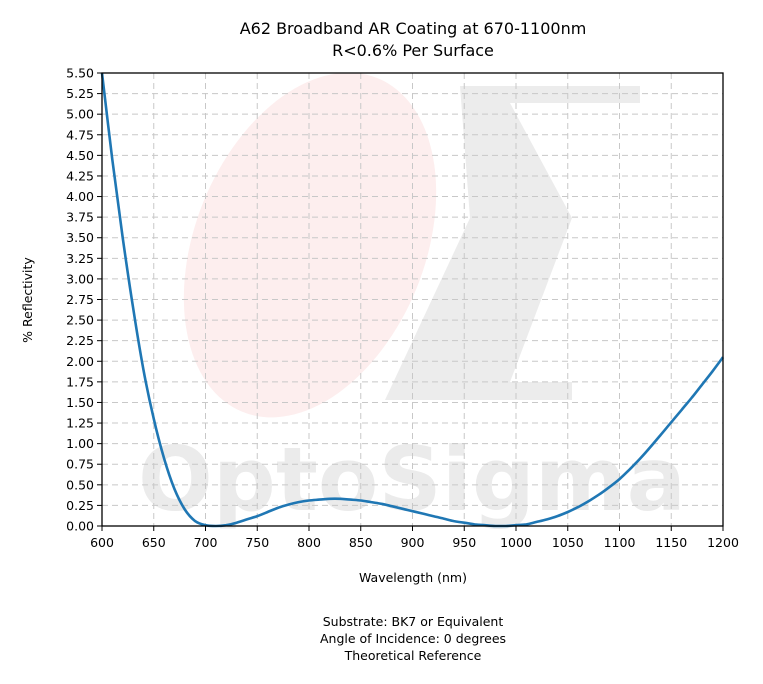 Image resolution: width=763 pixels, height=684 pixels. Describe the element at coordinates (27, 300) in the screenshot. I see `y-axis-label: % Reflectivity` at that location.